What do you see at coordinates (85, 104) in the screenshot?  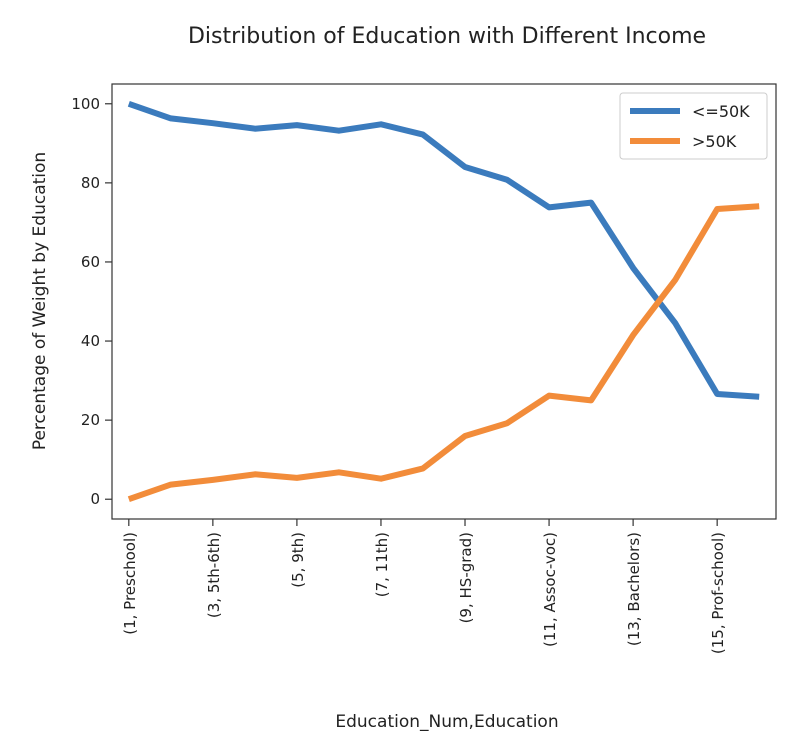 I see `y-tick-label: 100` at bounding box center [85, 104].